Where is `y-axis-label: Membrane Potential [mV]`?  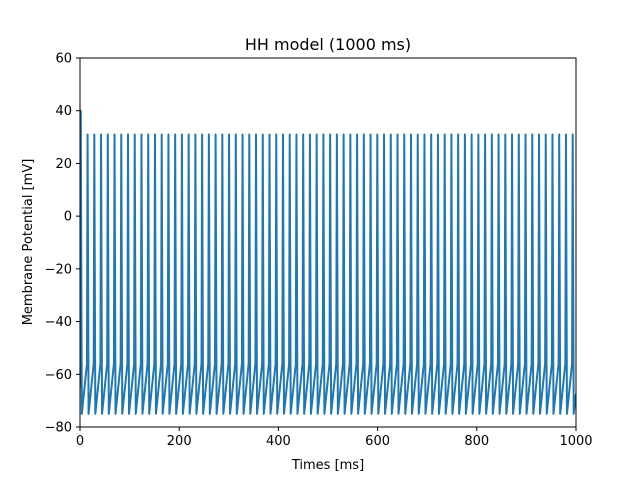 y-axis-label: Membrane Potential [mV] is located at coordinates (28, 242).